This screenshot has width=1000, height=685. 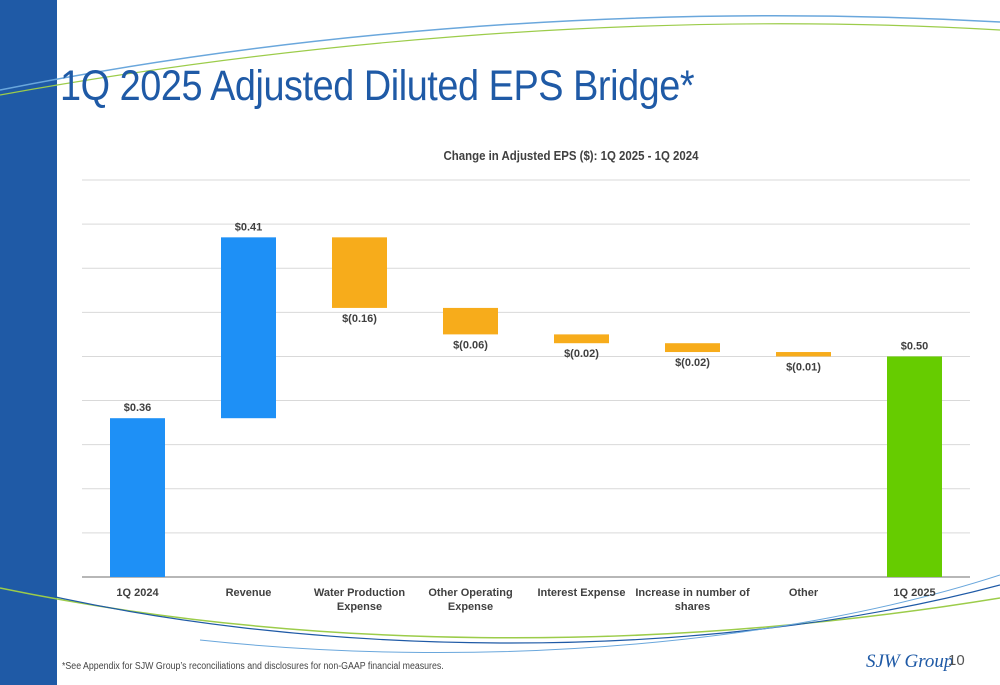 I want to click on data-label-4: $(0.02), so click(x=581, y=354).